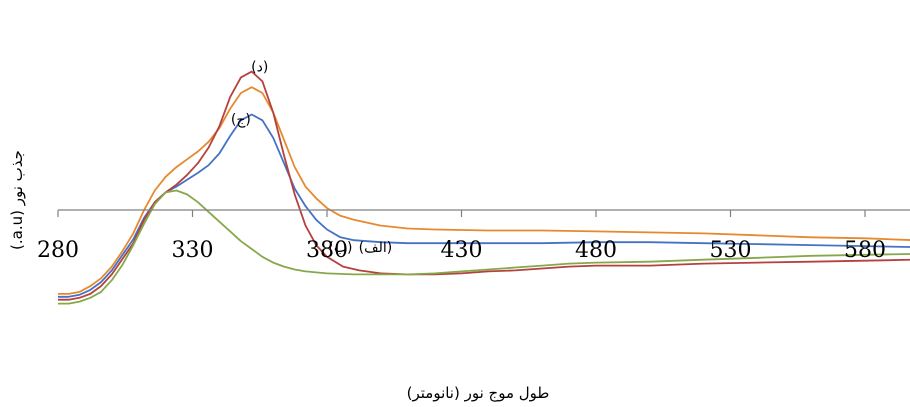 This screenshot has height=407, width=910. Describe the element at coordinates (327, 250) in the screenshot. I see `x-tick-label: 380` at that location.